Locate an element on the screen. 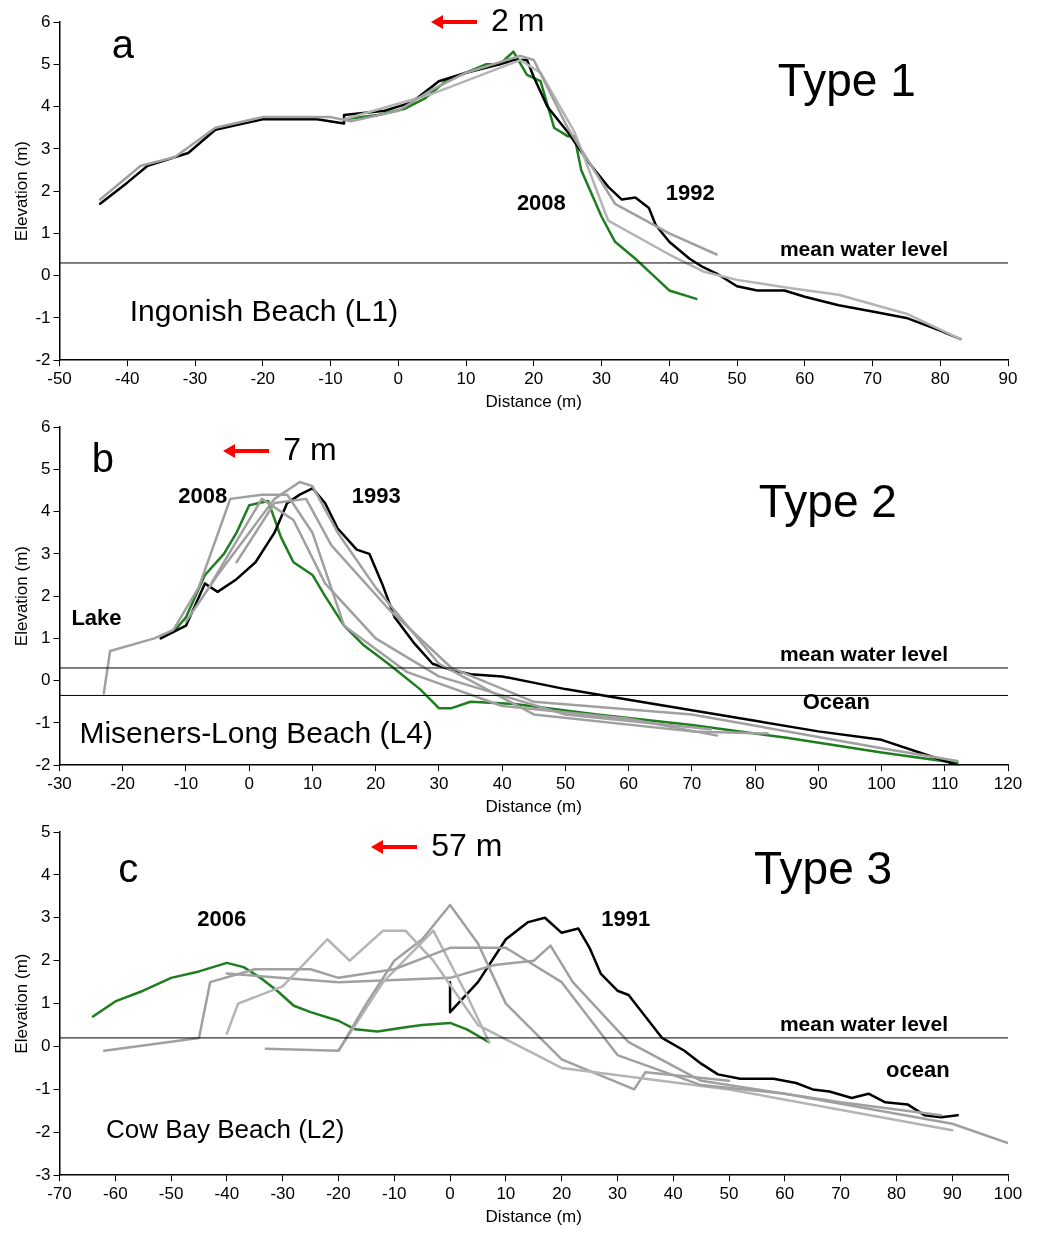 Image resolution: width=1046 pixels, height=1236 pixels. annotation: a is located at coordinates (123, 44).